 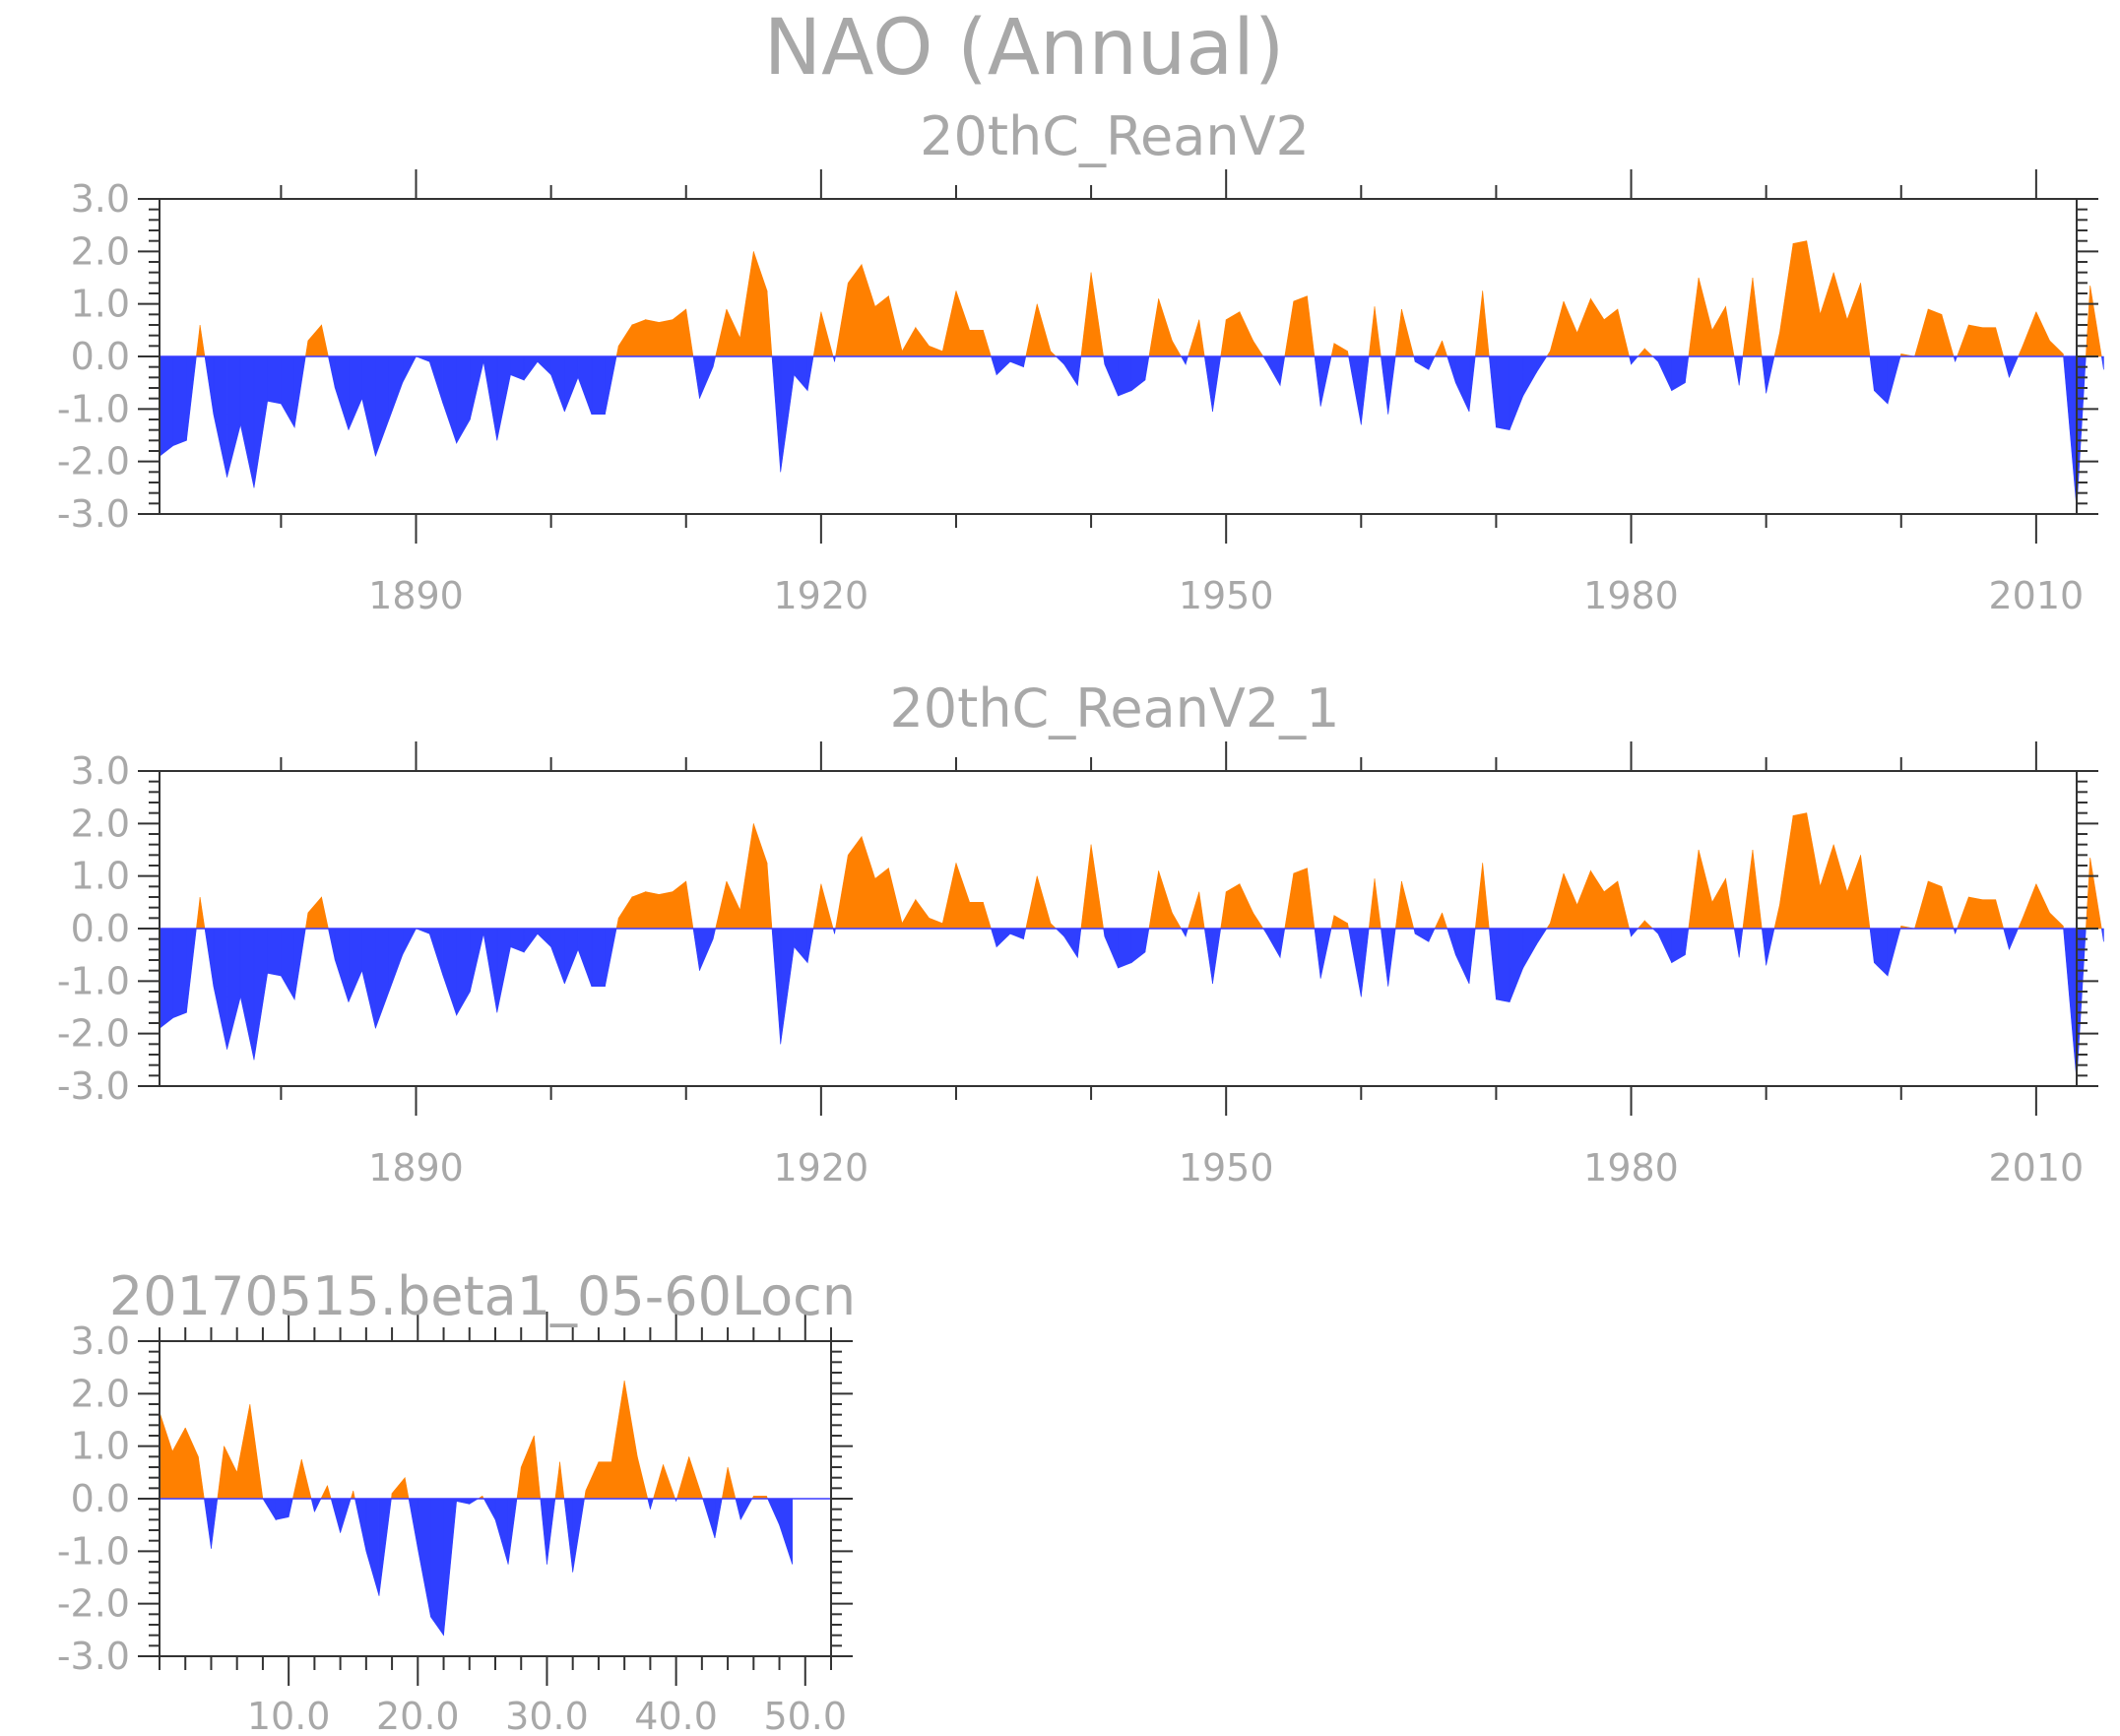 I want to click on panel-title: 20170515.beta1_05-60Locn, so click(x=483, y=1296).